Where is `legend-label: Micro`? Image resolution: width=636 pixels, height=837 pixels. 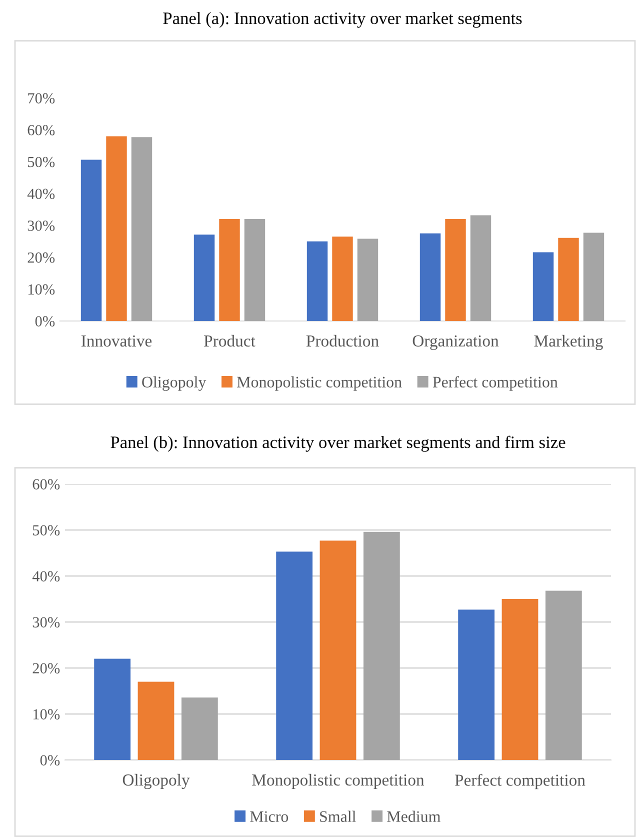
legend-label: Micro is located at coordinates (269, 816).